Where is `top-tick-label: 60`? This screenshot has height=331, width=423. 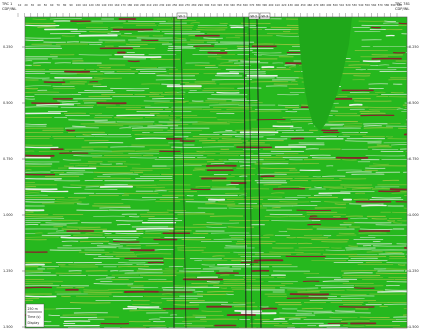
top-tick-label: 60 is located at coordinates (52, 5).